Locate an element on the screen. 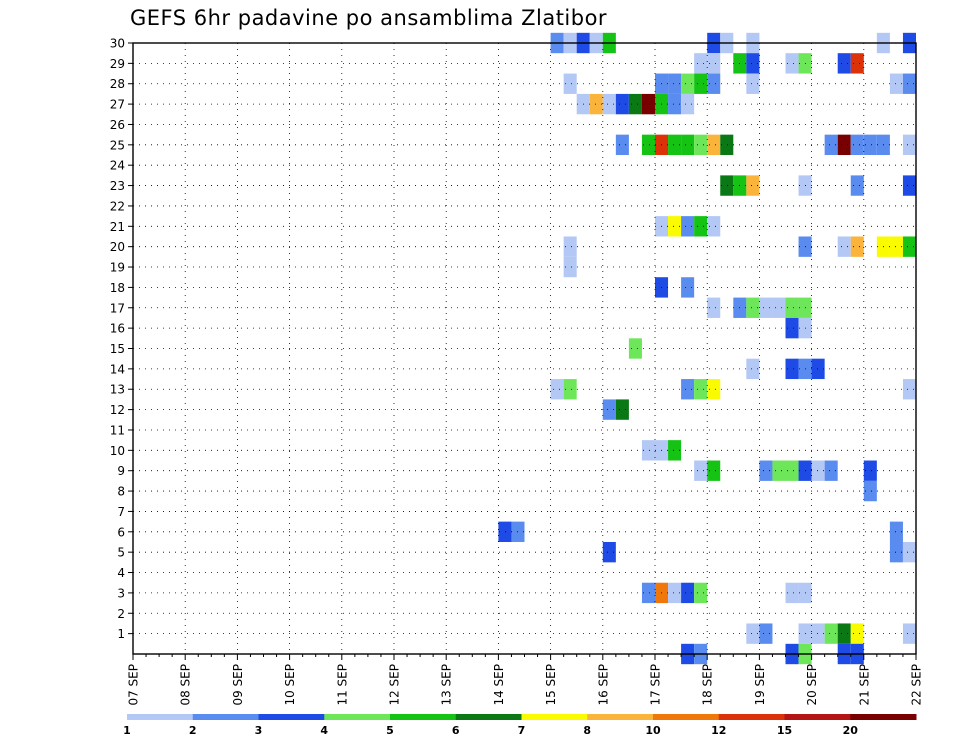 The width and height of the screenshot is (960, 742). y-tick-label: 14 is located at coordinates (117, 369).